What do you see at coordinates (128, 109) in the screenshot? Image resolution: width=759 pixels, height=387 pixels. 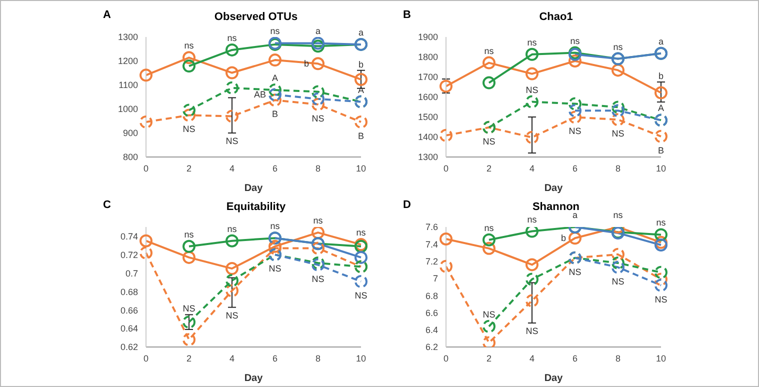 I see `y-tick-label: 1000` at bounding box center [128, 109].